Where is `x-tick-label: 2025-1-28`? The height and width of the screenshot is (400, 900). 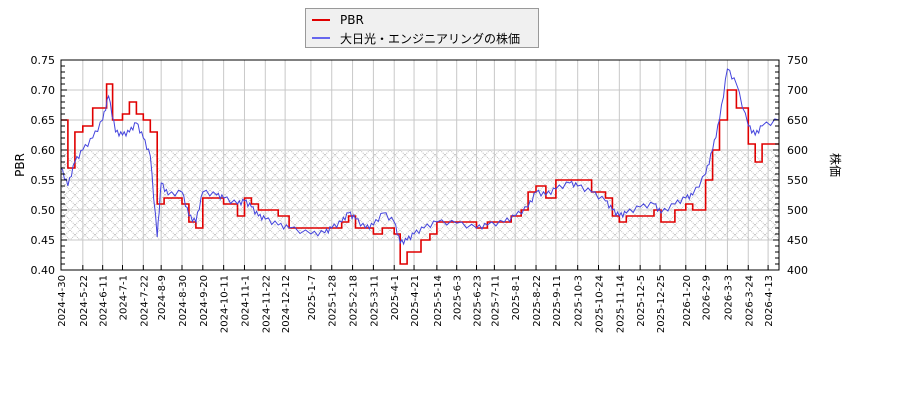 x-tick-label: 2025-1-28 is located at coordinates (333, 301).